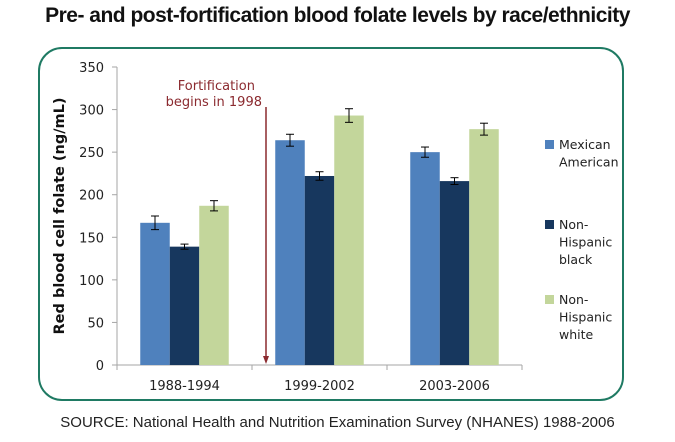 The width and height of the screenshot is (675, 442). What do you see at coordinates (100, 366) in the screenshot?
I see `y-tick-label: 0` at bounding box center [100, 366].